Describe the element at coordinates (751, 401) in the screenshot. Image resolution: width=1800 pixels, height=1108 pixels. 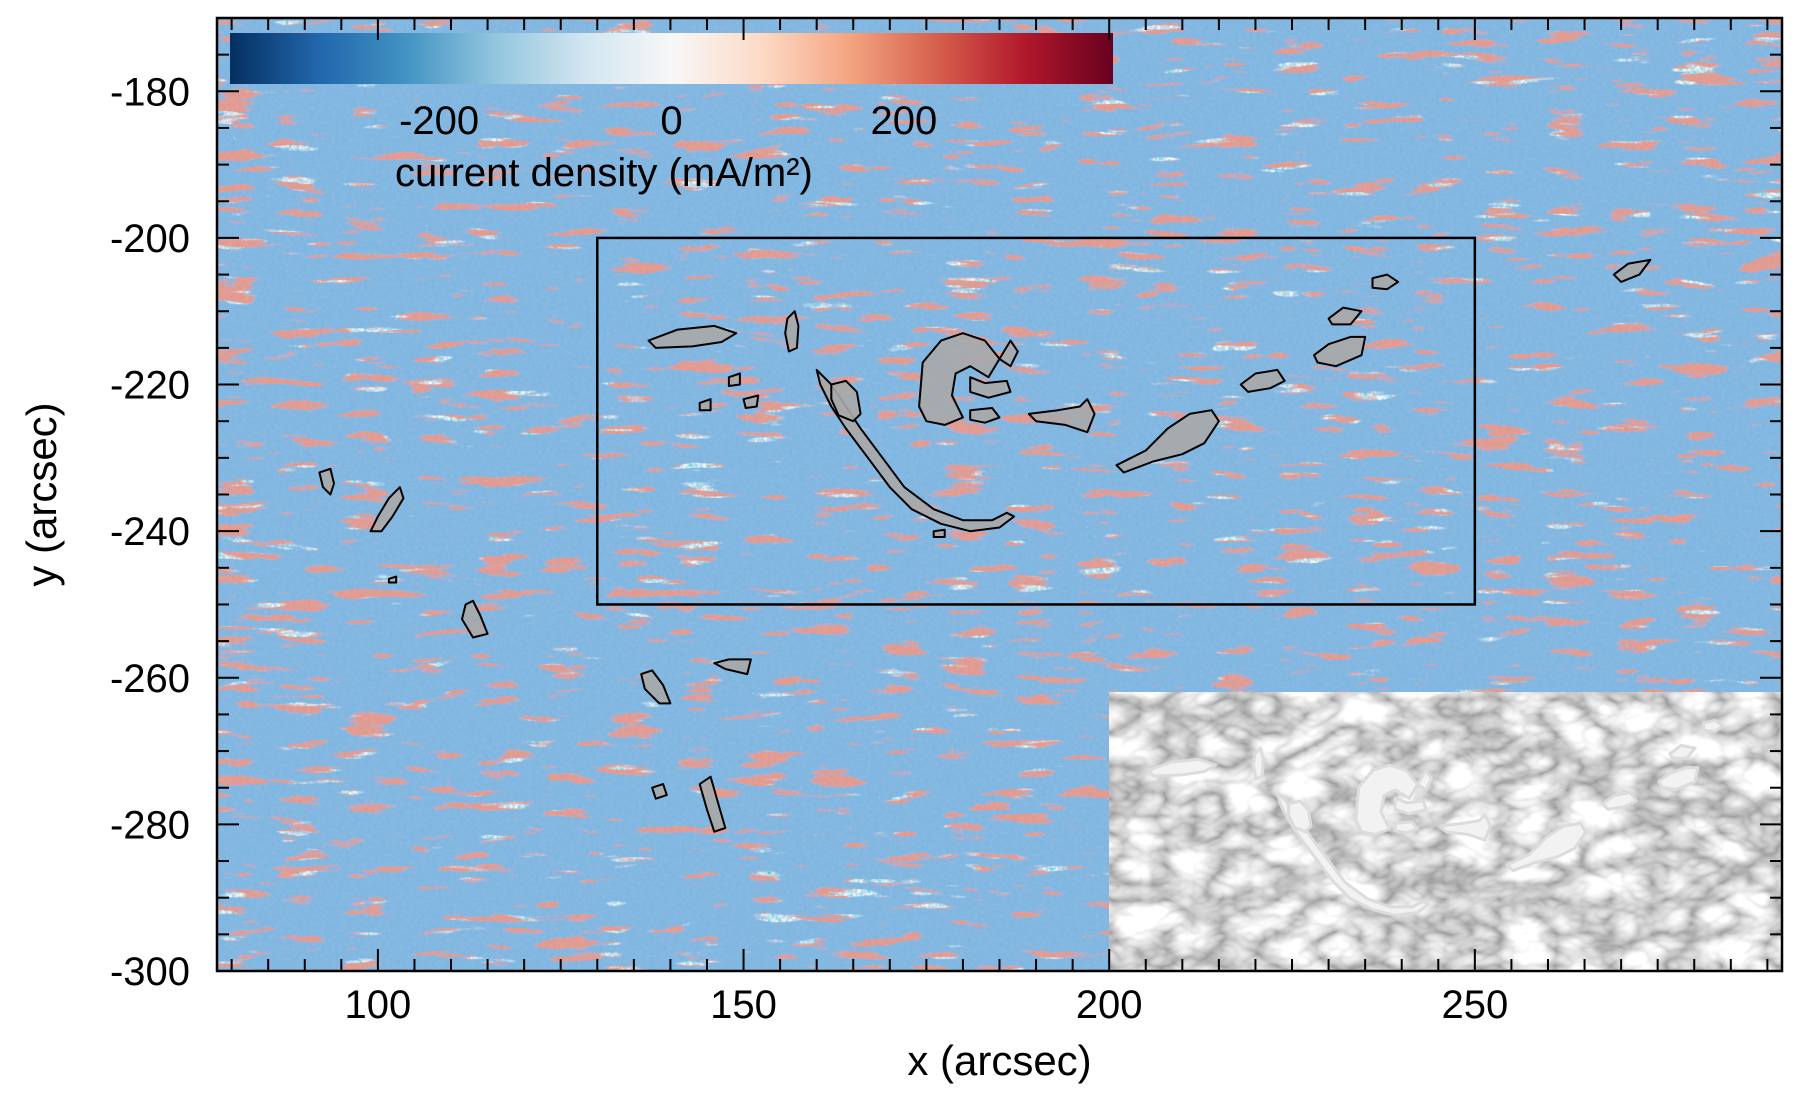
I see `contour-c17` at that location.